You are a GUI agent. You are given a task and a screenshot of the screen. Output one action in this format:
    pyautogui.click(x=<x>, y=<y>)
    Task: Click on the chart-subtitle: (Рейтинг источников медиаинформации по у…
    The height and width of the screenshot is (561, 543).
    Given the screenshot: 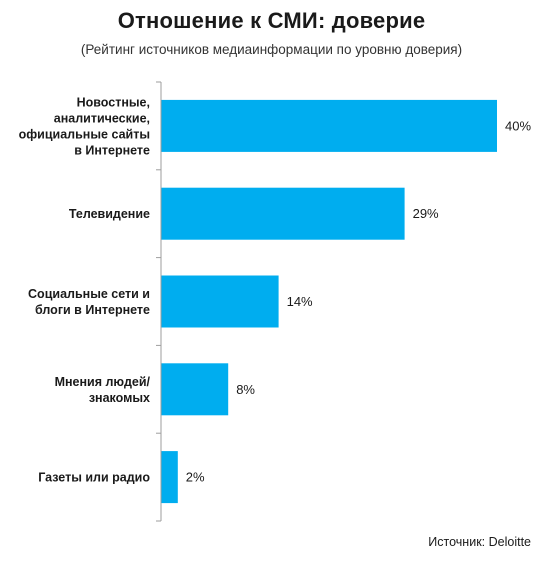 What is the action you would take?
    pyautogui.click(x=271, y=49)
    